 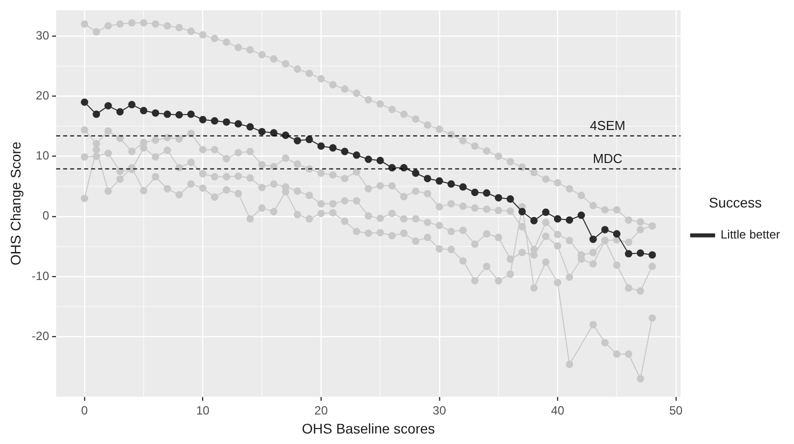 What do you see at coordinates (735, 202) in the screenshot?
I see `legend-title: Success` at bounding box center [735, 202].